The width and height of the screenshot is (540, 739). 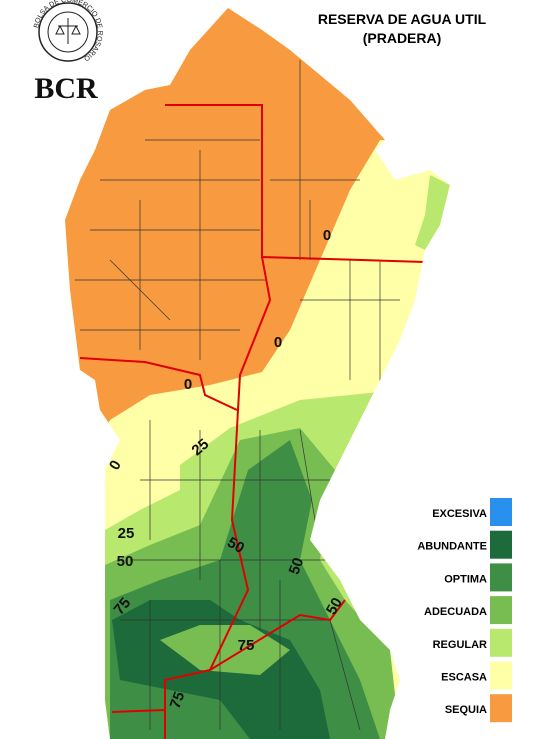 I want to click on logo-text: BCR, so click(x=66, y=88).